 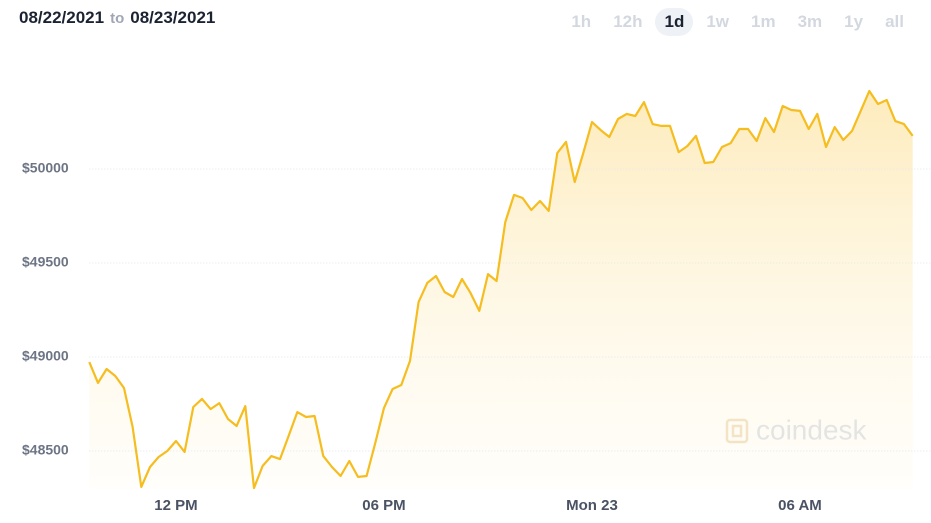 What do you see at coordinates (763, 21) in the screenshot?
I see `range-button: 1m` at bounding box center [763, 21].